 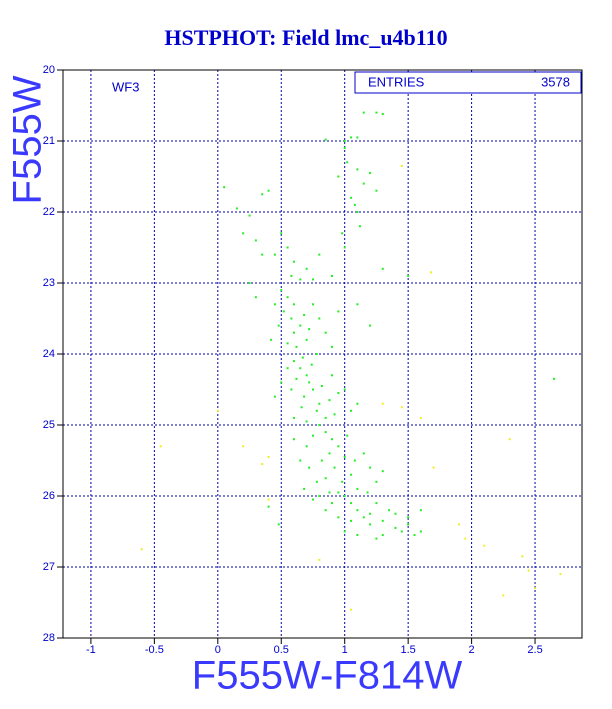 What do you see at coordinates (555, 81) in the screenshot?
I see `stats-value: 3578` at bounding box center [555, 81].